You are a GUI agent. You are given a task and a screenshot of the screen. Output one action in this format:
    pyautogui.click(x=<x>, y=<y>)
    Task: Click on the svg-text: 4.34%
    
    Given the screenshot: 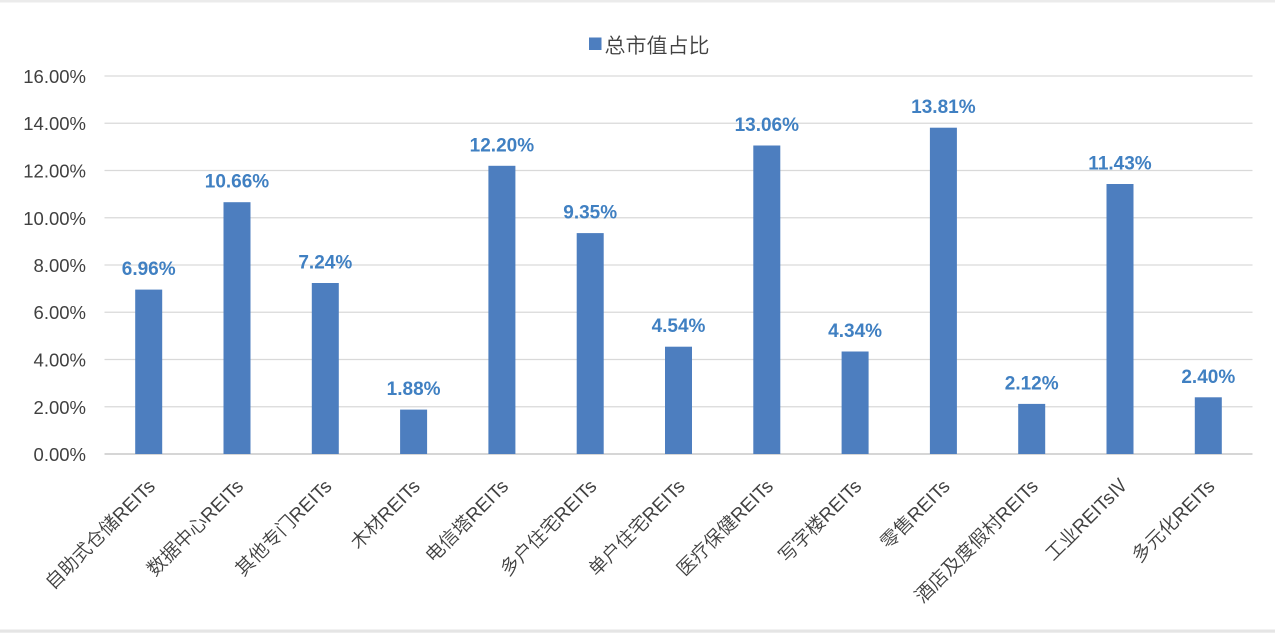 What is the action you would take?
    pyautogui.click(x=855, y=331)
    